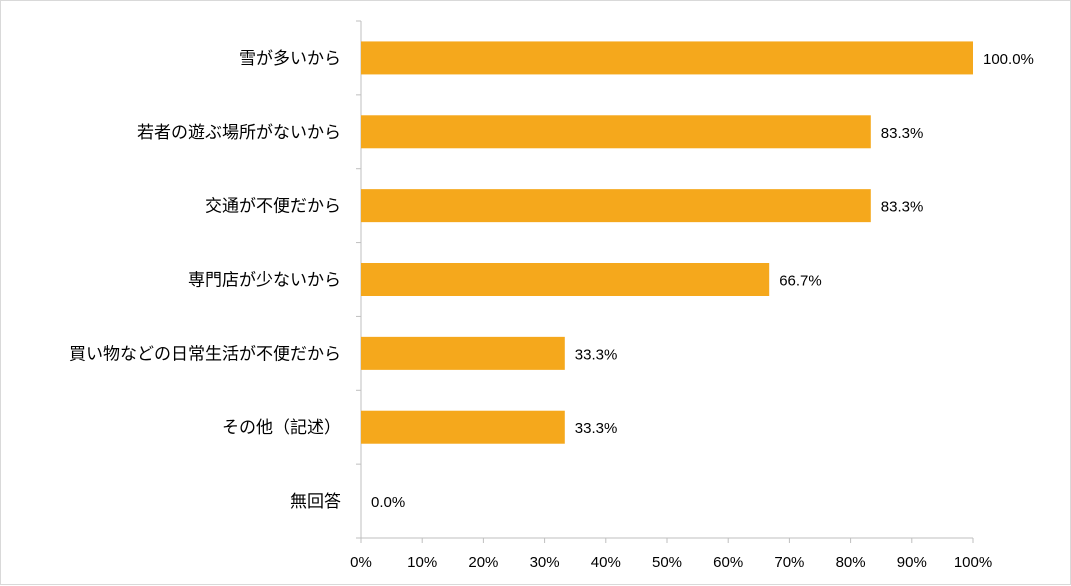 The height and width of the screenshot is (586, 1071). Describe the element at coordinates (789, 562) in the screenshot. I see `x-tick-label: 70%` at that location.